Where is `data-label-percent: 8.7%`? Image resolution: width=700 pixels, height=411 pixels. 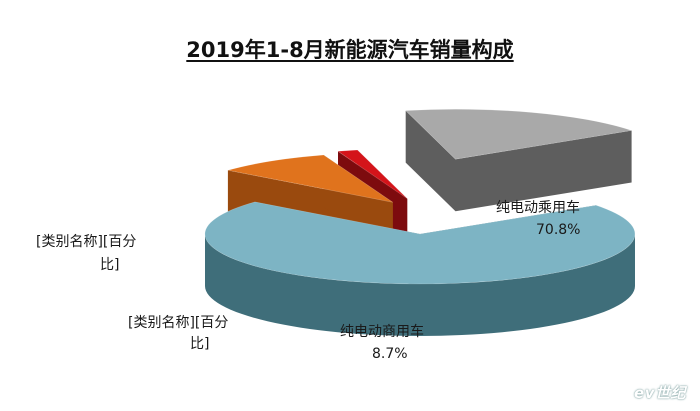
data-label-percent: 8.7% is located at coordinates (390, 354).